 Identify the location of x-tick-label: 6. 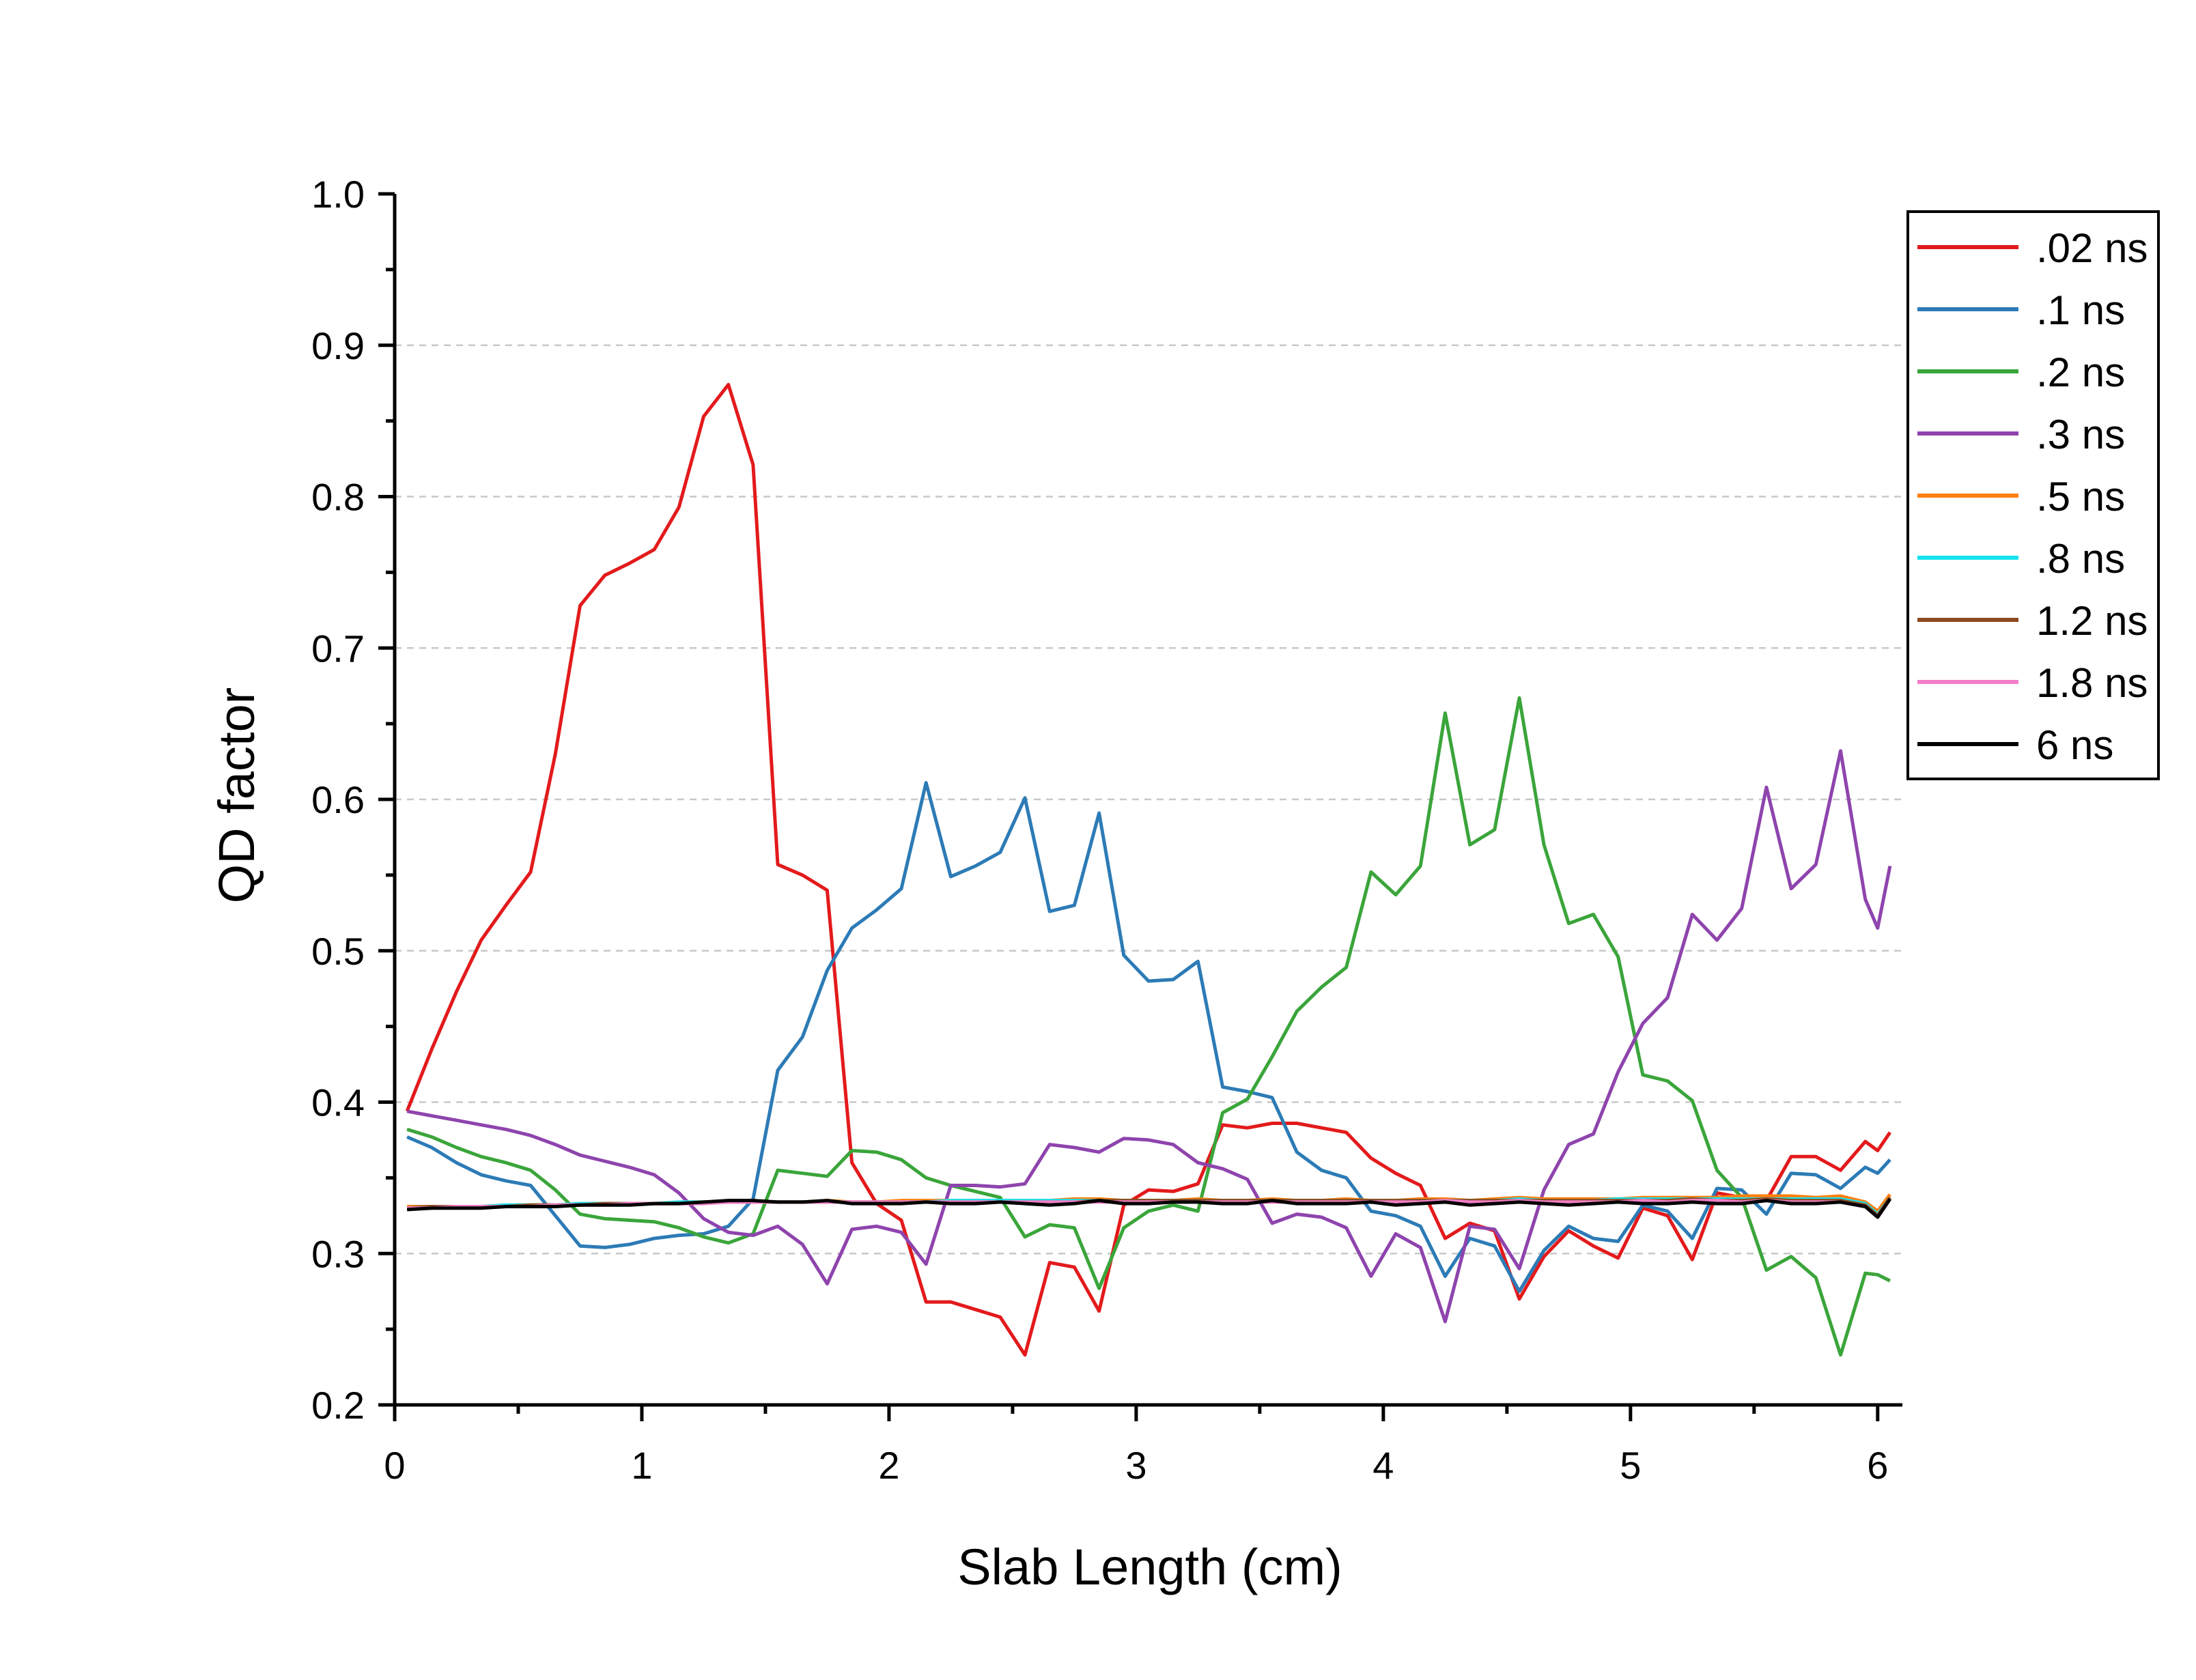
(1878, 1465).